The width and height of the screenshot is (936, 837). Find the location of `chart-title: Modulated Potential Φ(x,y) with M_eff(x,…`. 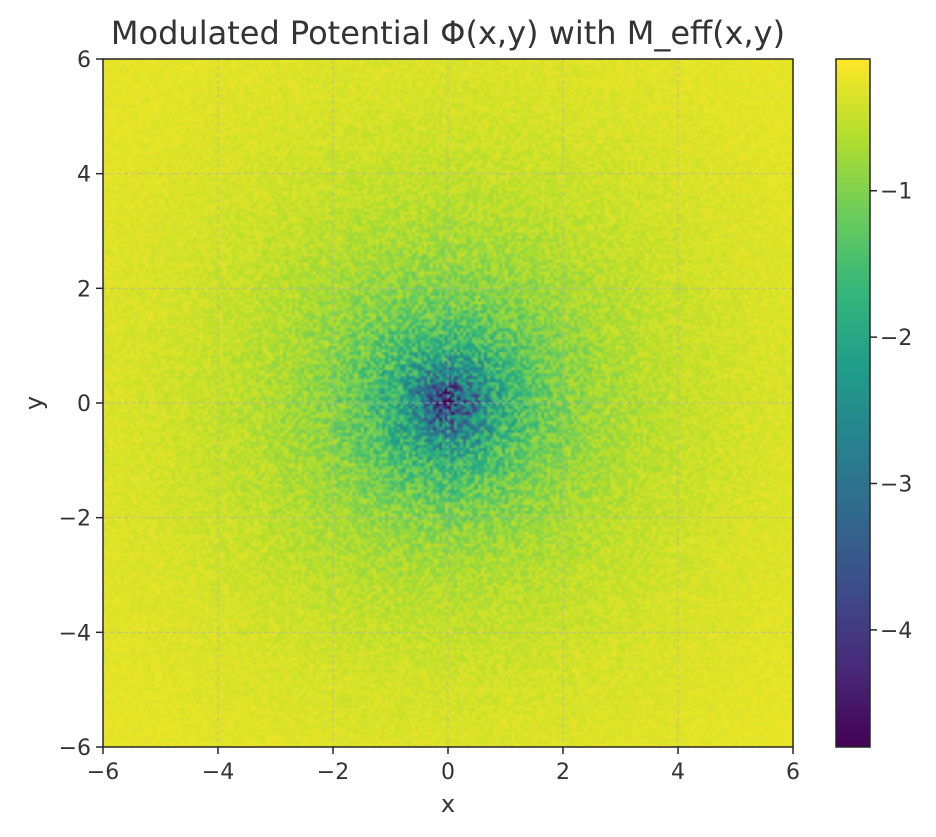

chart-title: Modulated Potential Φ(x,y) with M_eff(x,… is located at coordinates (448, 33).